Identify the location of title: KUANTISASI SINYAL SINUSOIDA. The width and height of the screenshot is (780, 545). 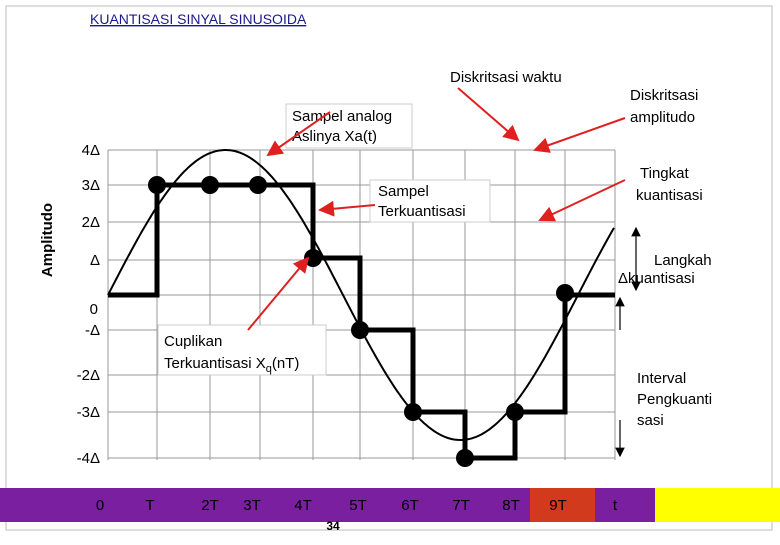
(198, 19).